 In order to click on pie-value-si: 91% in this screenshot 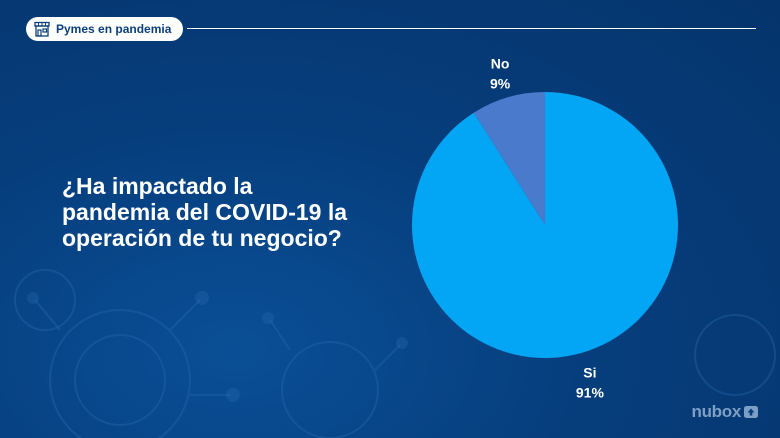, I will do `click(590, 393)`.